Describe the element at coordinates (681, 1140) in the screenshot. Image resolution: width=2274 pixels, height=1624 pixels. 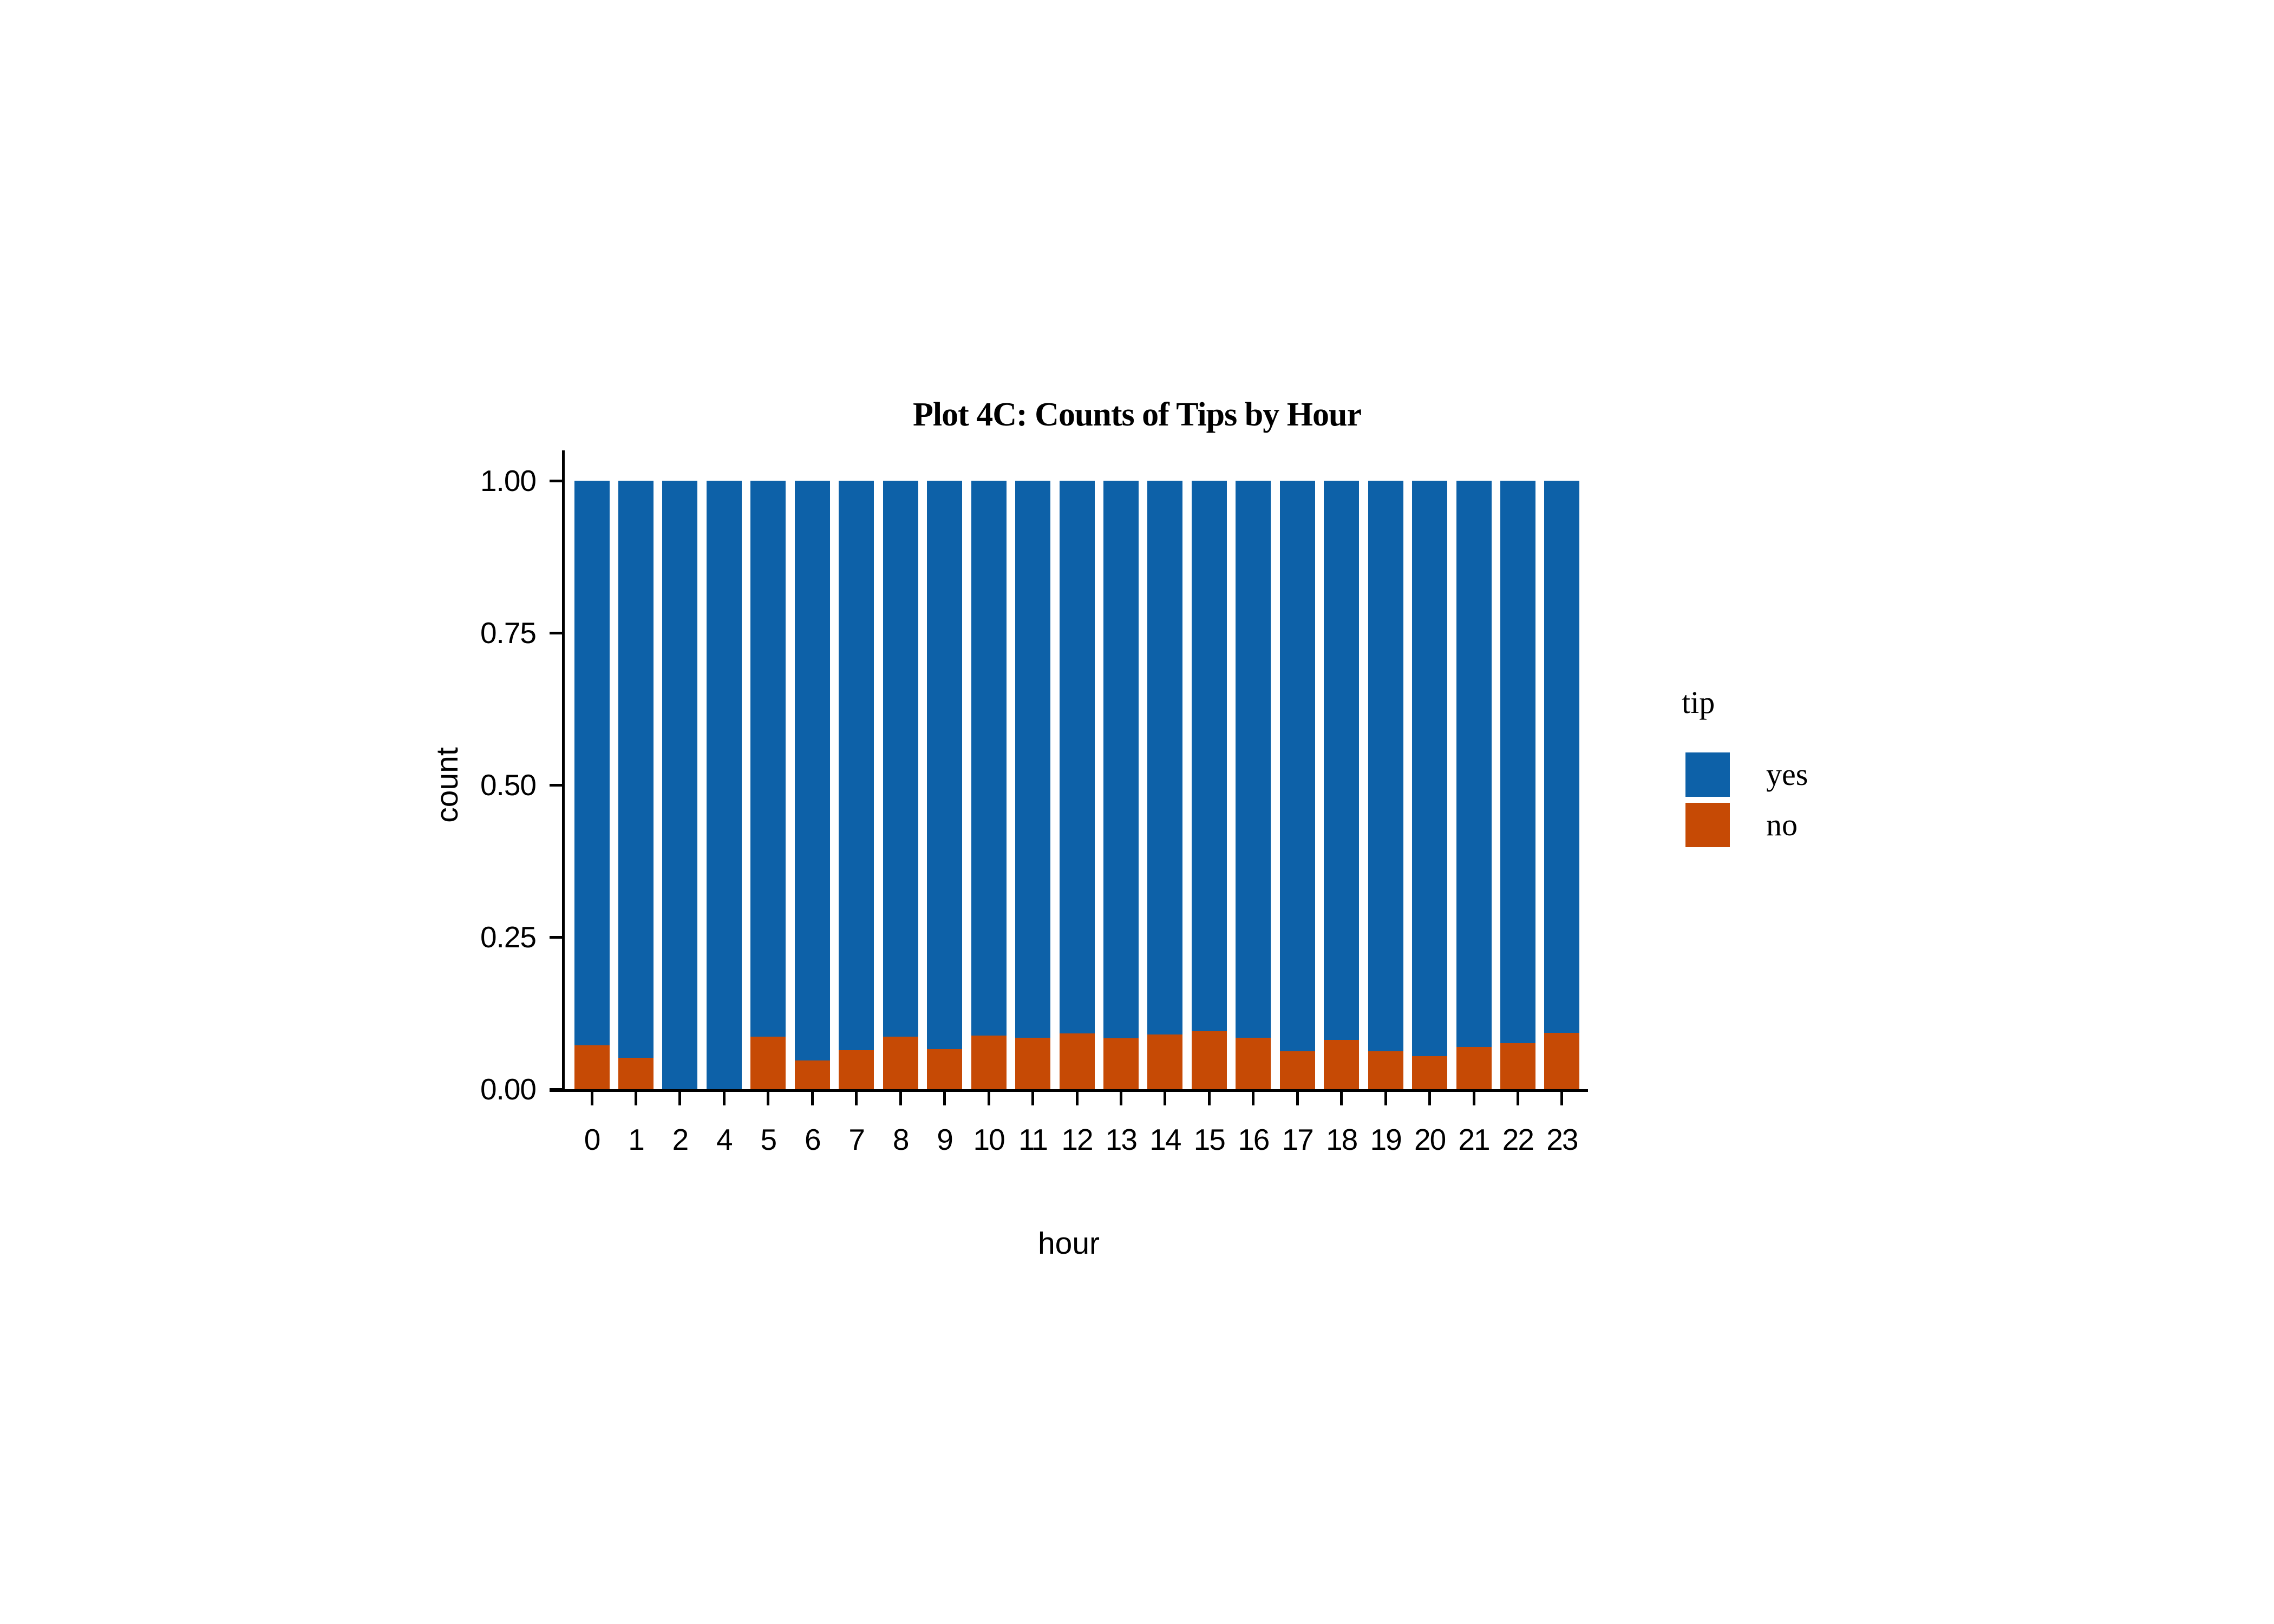
I see `x-tick-label-hour-2: 2` at that location.